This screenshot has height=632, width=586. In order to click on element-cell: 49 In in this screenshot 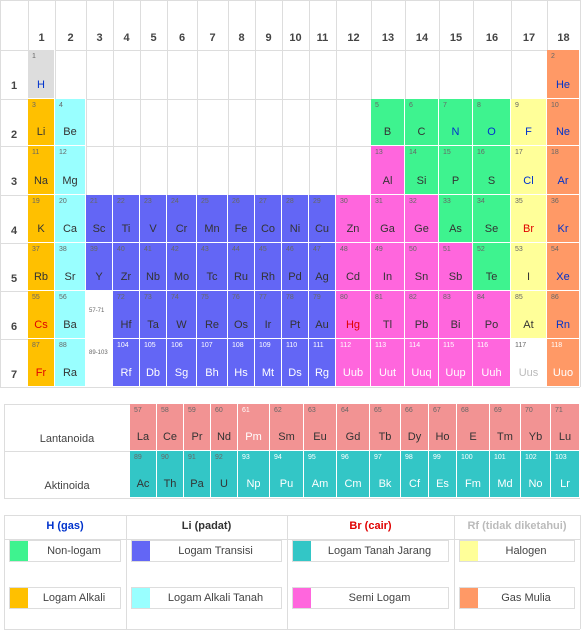, I will do `click(388, 267)`.